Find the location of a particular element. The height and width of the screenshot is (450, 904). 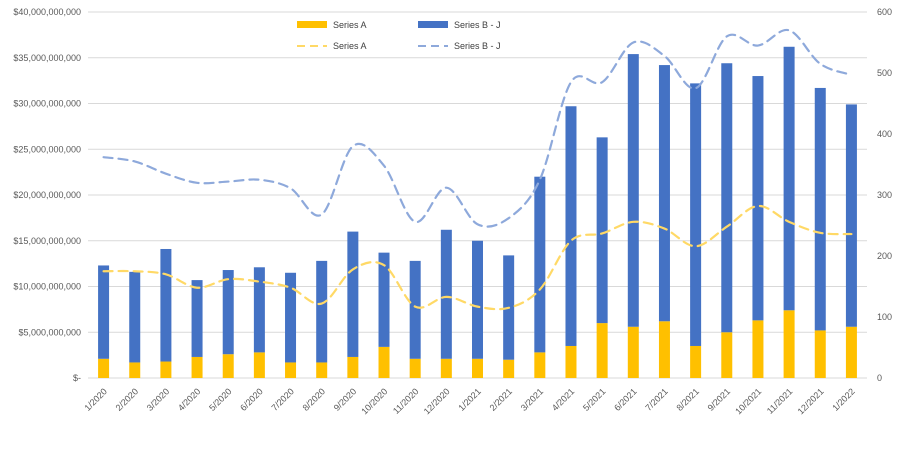

x-axis-tick-label: 11/2020 is located at coordinates (406, 401).